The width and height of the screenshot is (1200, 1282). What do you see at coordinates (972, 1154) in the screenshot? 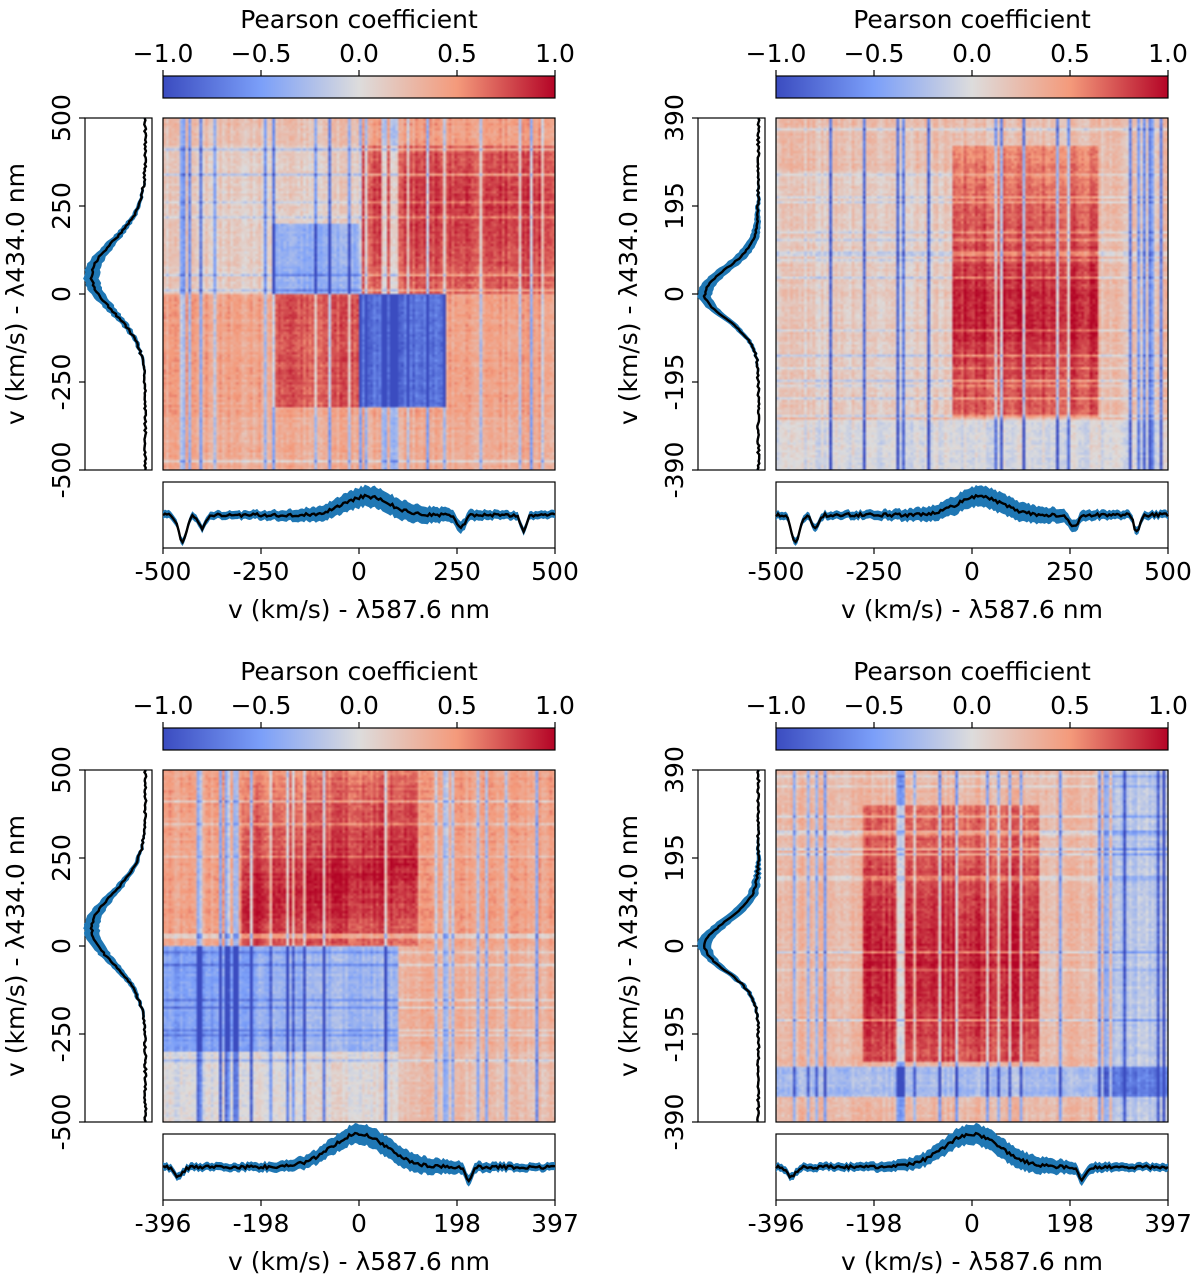
I see `bottom-profile-band` at bounding box center [972, 1154].